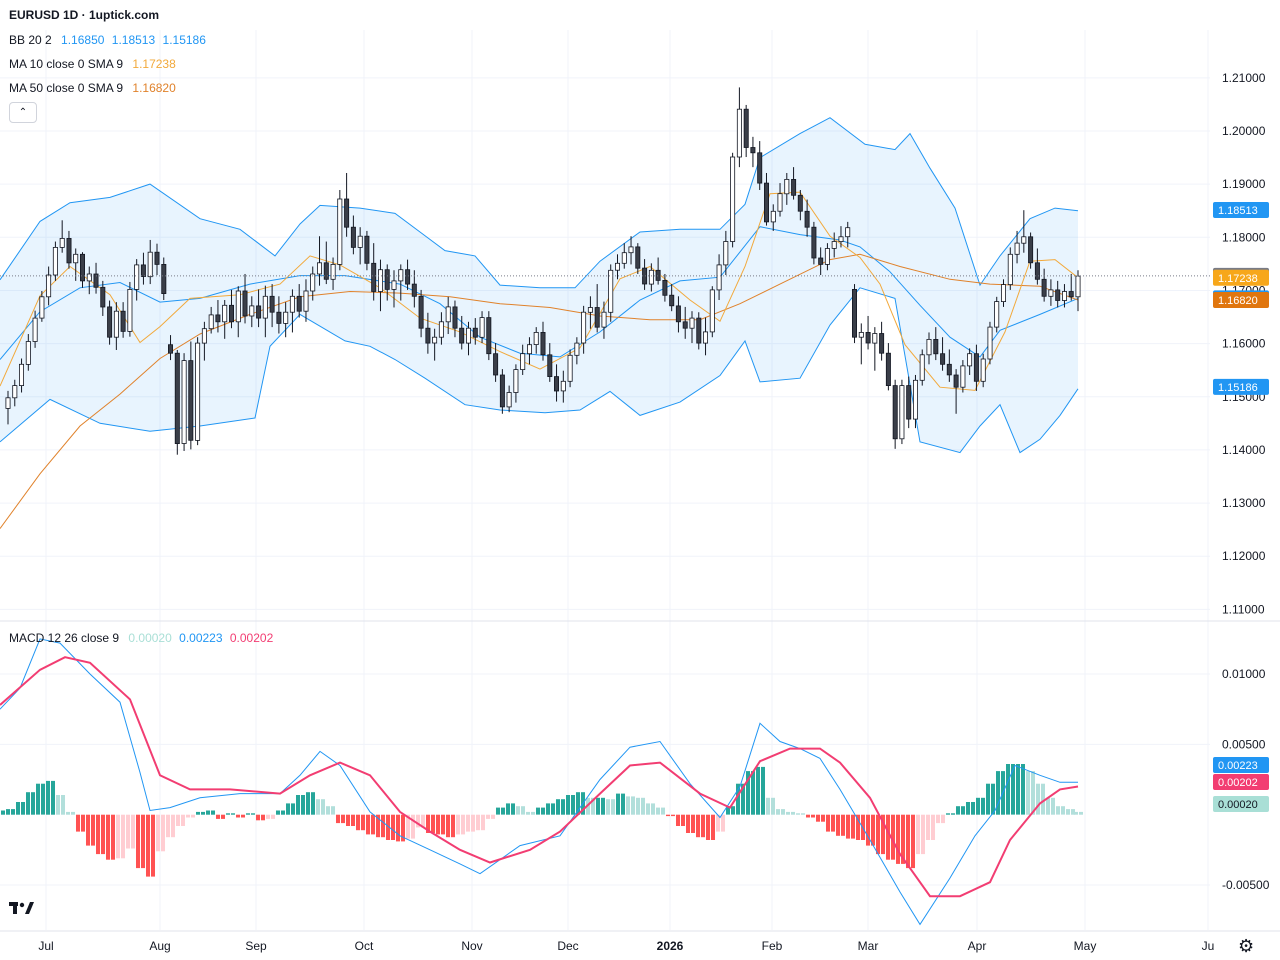  Describe the element at coordinates (24, 911) in the screenshot. I see `tradingview-logo-icon` at that location.